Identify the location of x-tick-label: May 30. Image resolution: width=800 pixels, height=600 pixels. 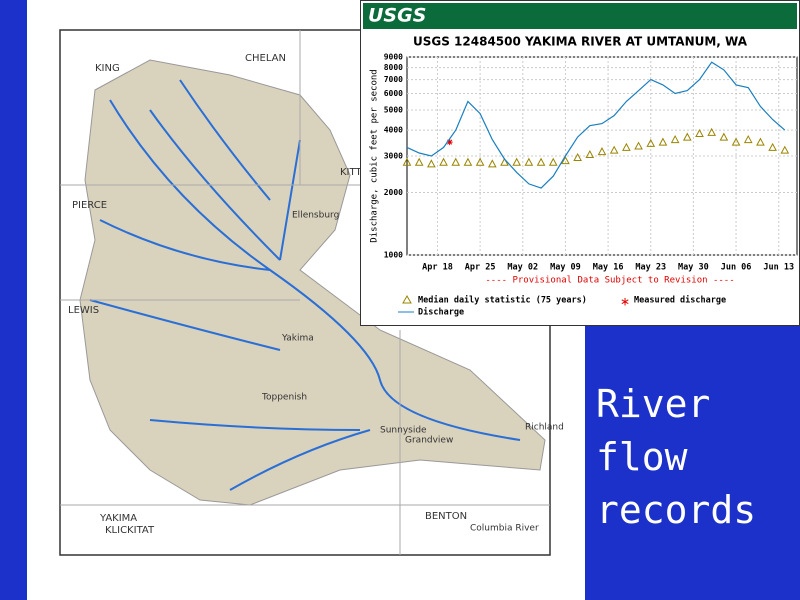
(693, 268).